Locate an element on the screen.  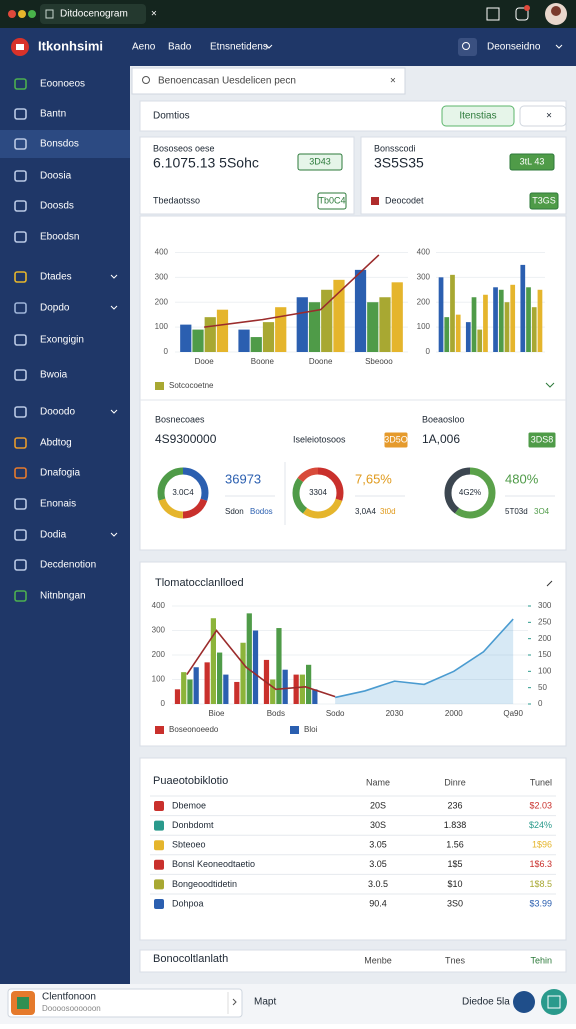
sidebar-active is located at coordinates (65, 144).